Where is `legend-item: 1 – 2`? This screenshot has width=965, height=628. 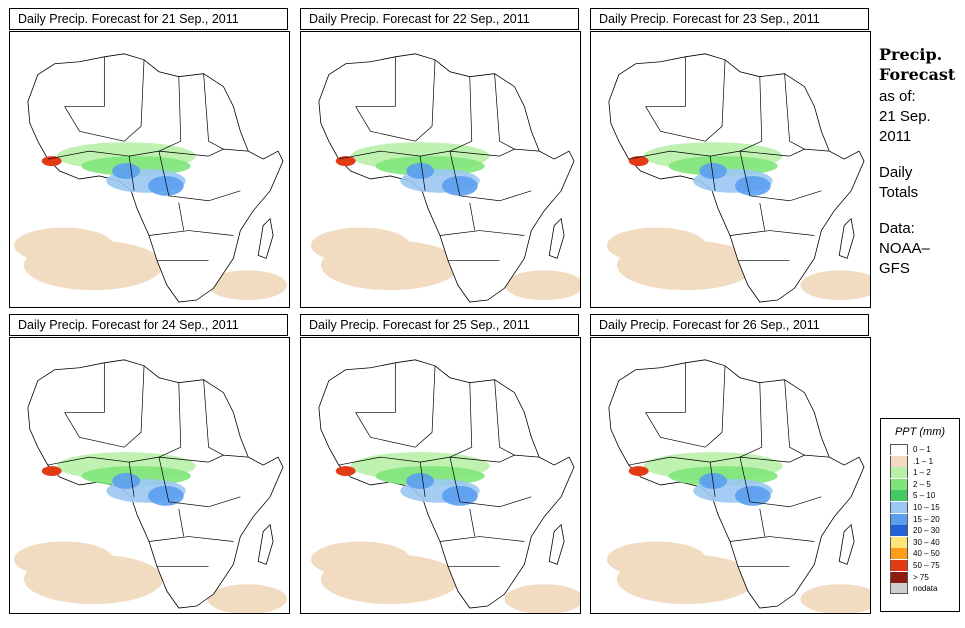
legend-item: 1 – 2 is located at coordinates (920, 473).